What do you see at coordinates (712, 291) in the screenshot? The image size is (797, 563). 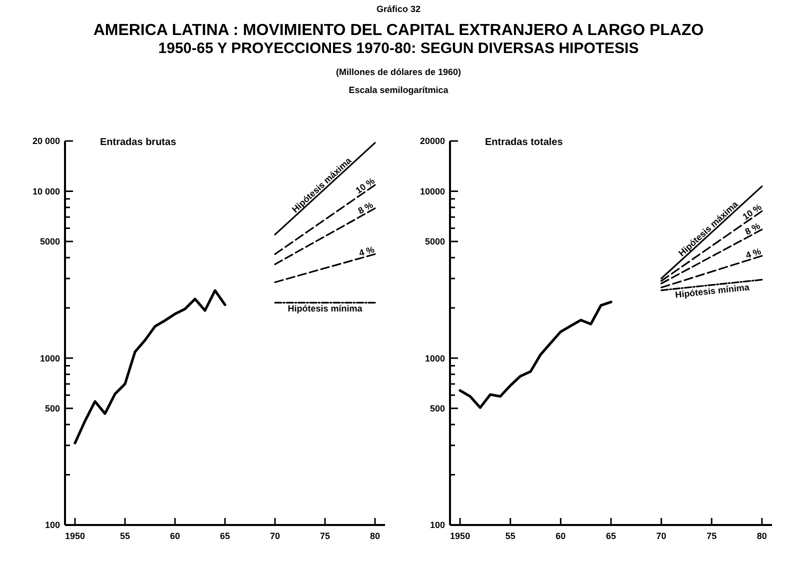 I see `text: Hipótesis mínima` at bounding box center [712, 291].